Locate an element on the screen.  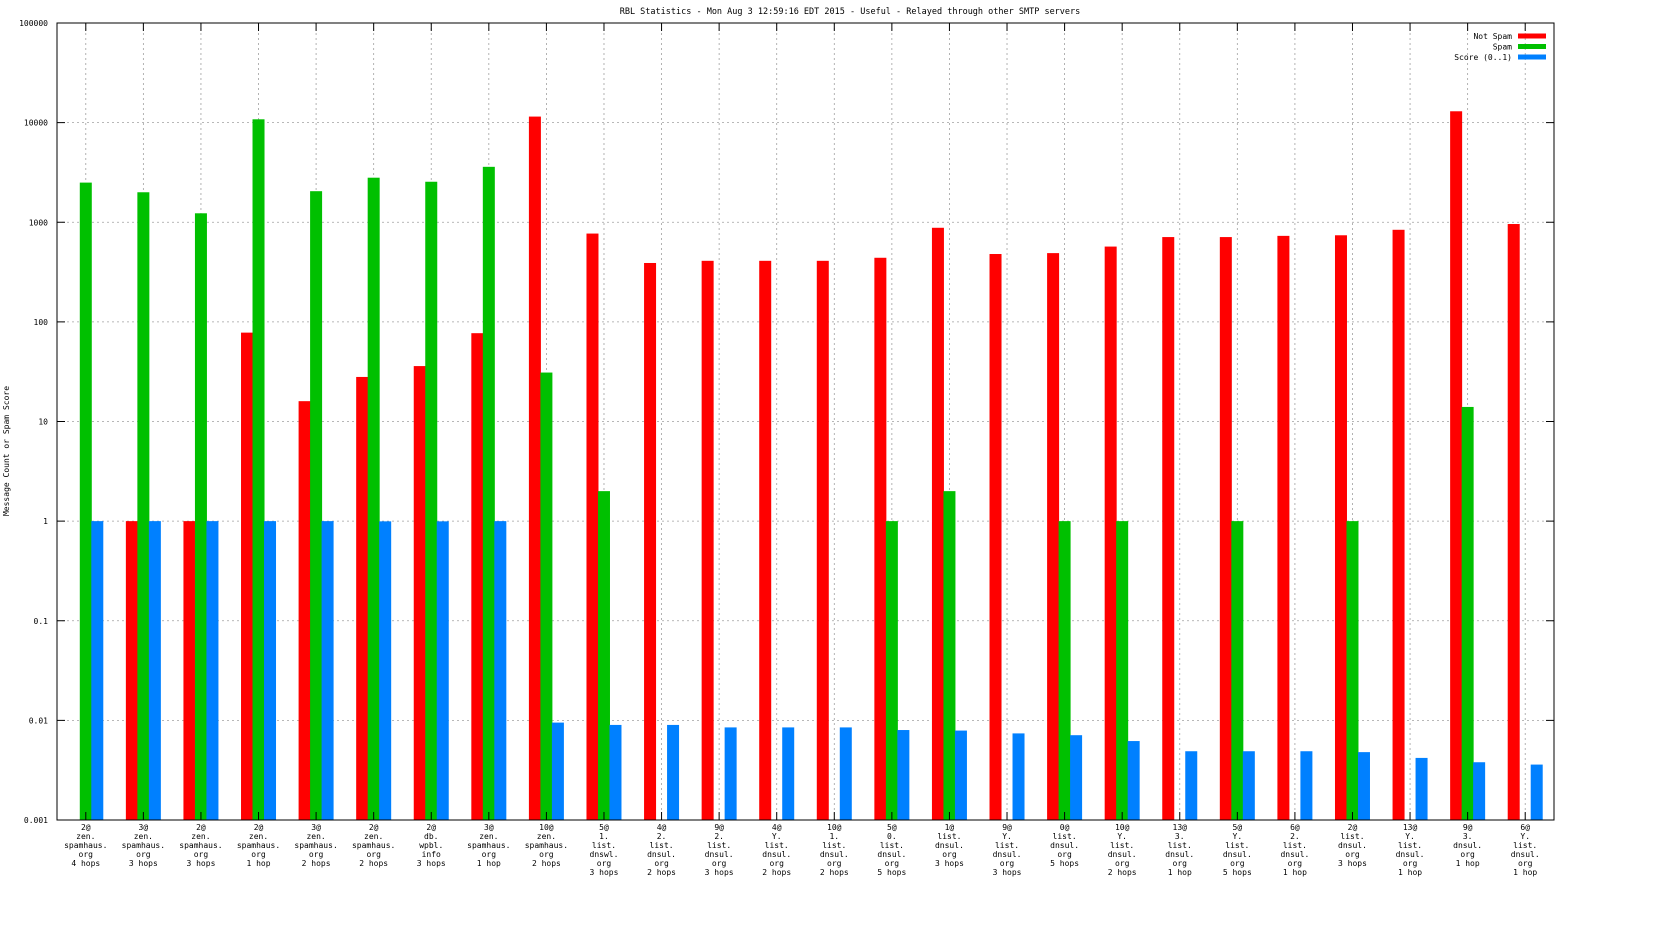
x-tick-label-line: dnswl. is located at coordinates (604, 854).